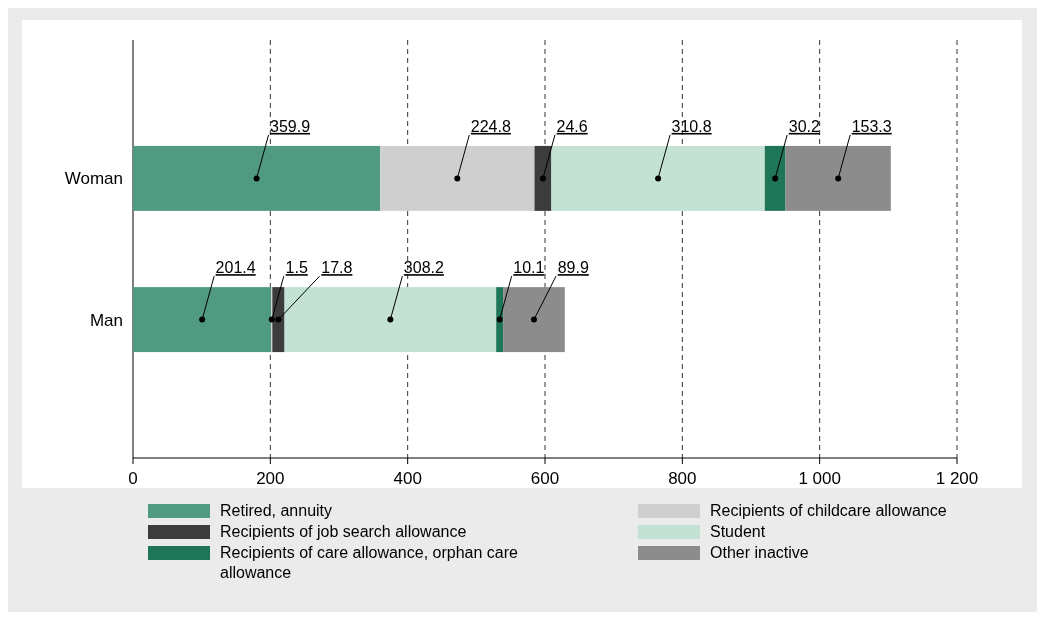 The width and height of the screenshot is (1045, 620). Describe the element at coordinates (572, 126) in the screenshot. I see `data-label: 24.6` at that location.